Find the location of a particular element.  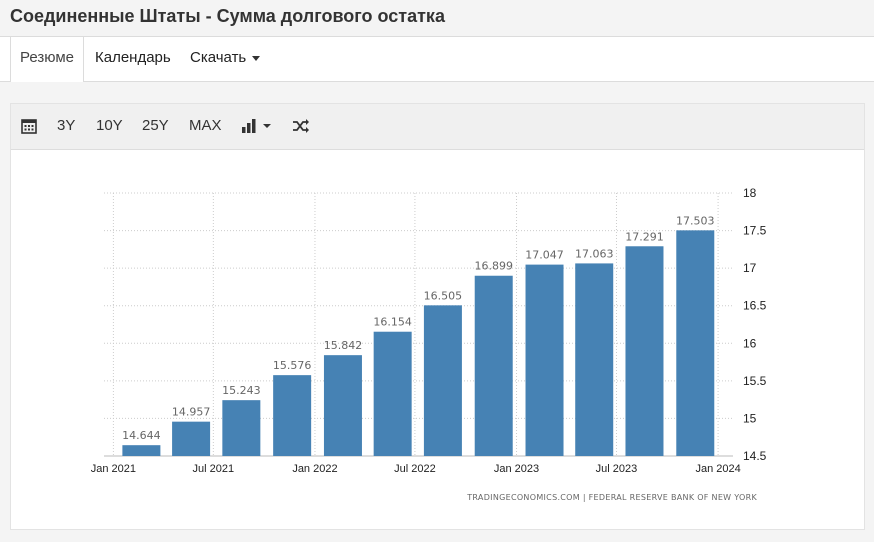

caret-down-icon is located at coordinates (256, 58).